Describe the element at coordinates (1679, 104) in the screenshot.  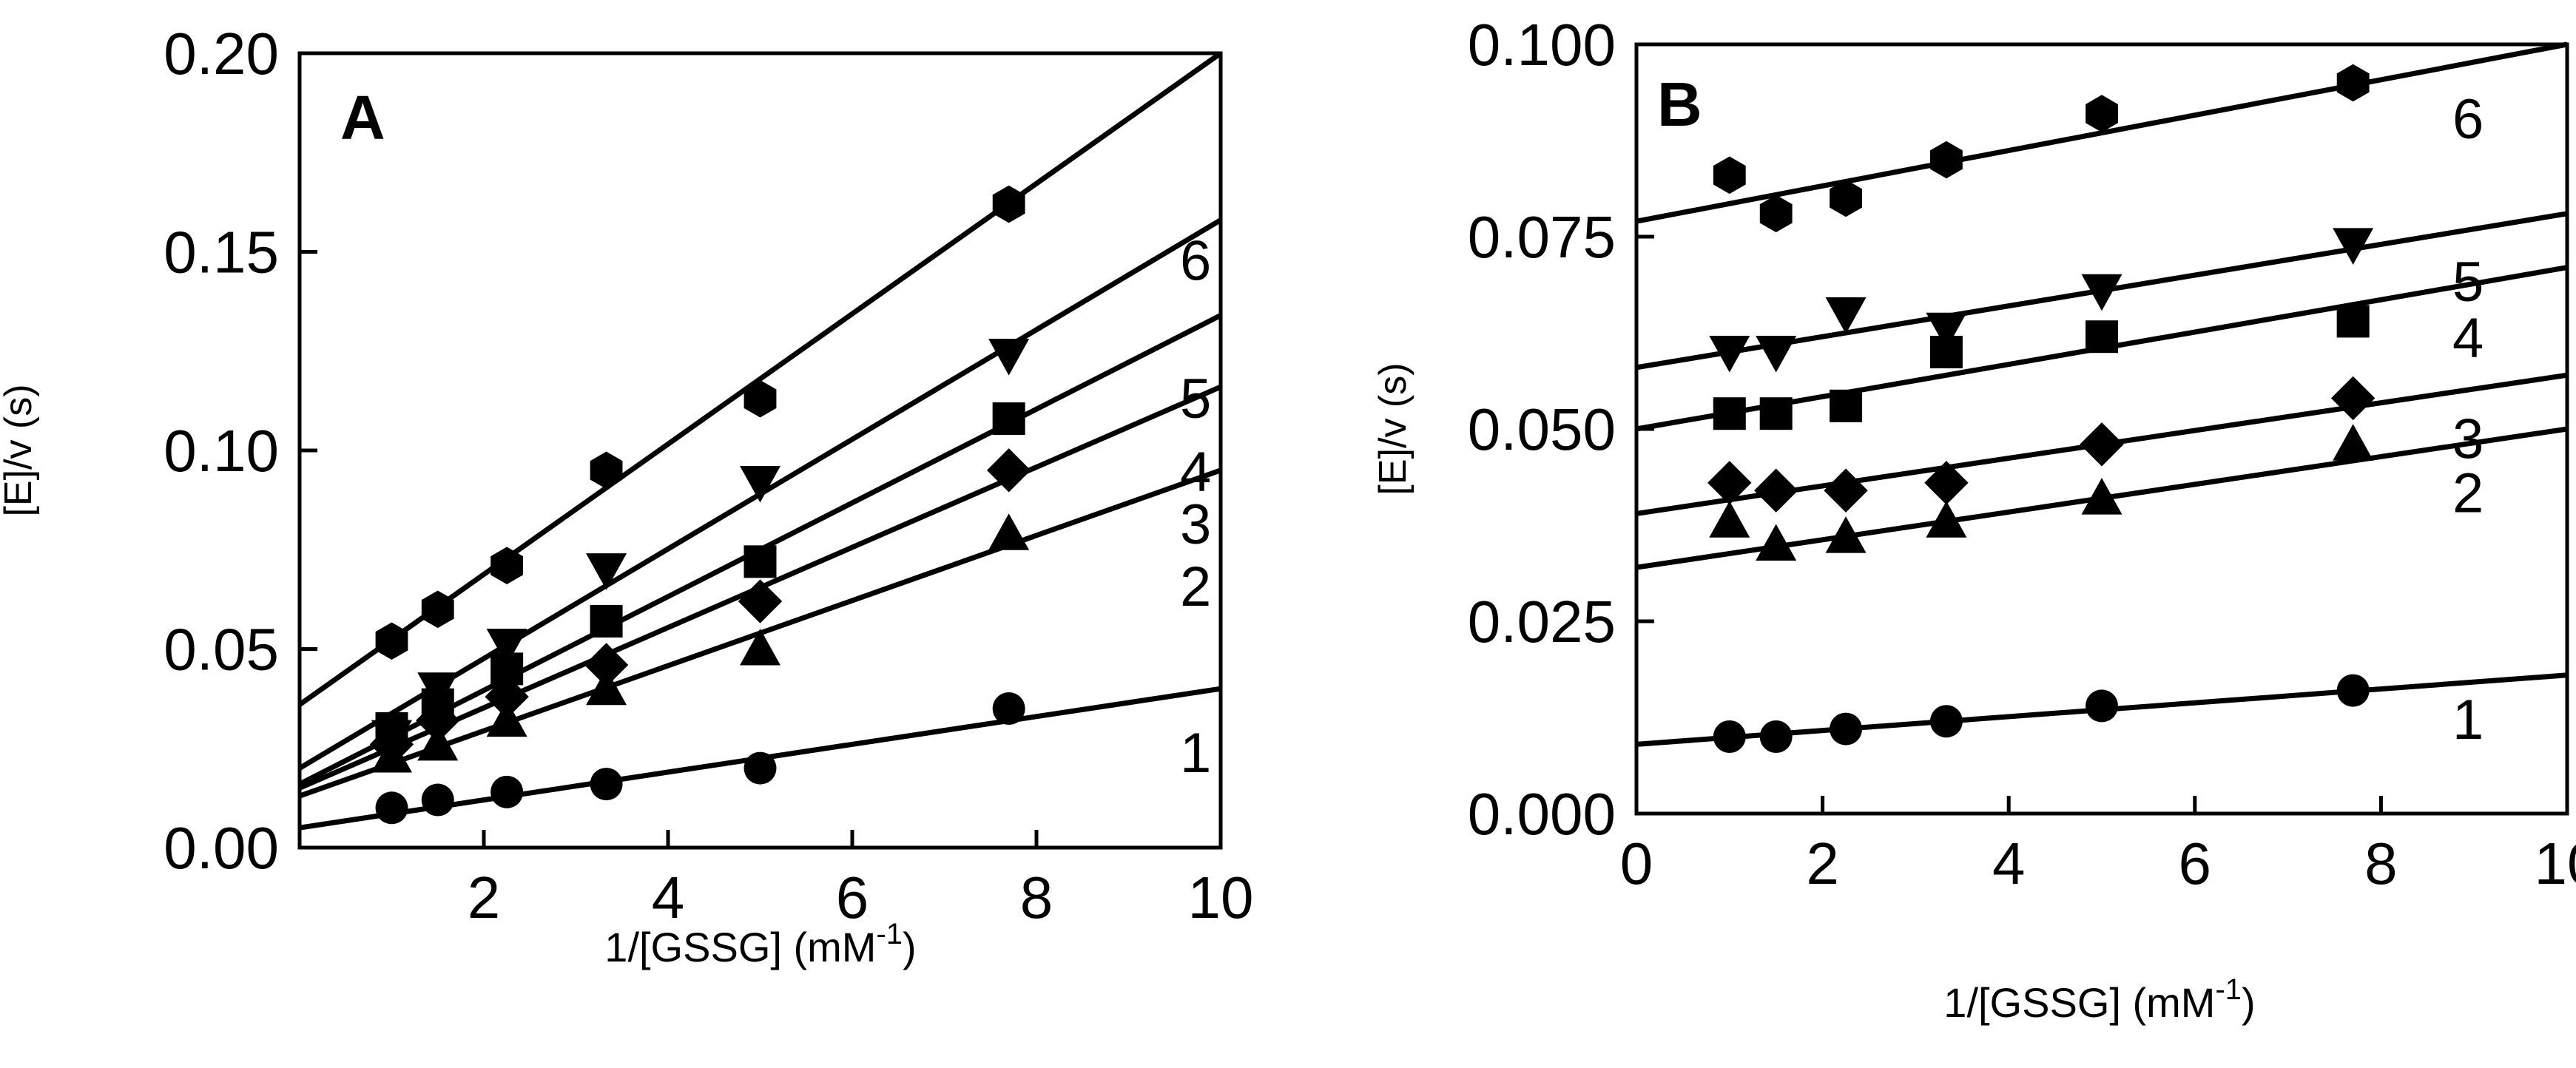
I see `panel-label: B` at that location.